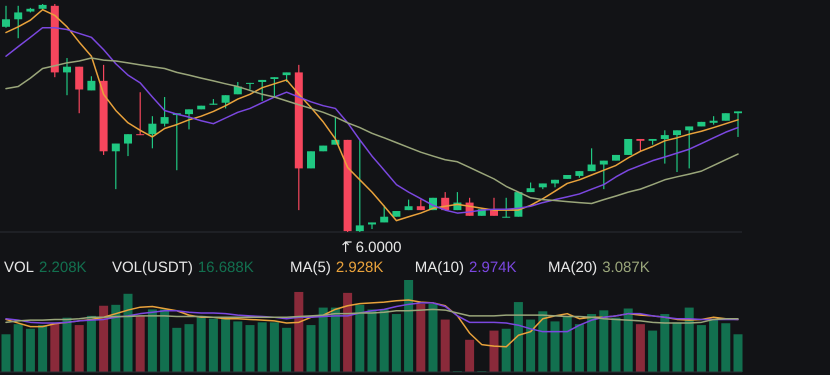  Describe the element at coordinates (599, 267) in the screenshot. I see `text: MA(20) 3.087K` at that location.